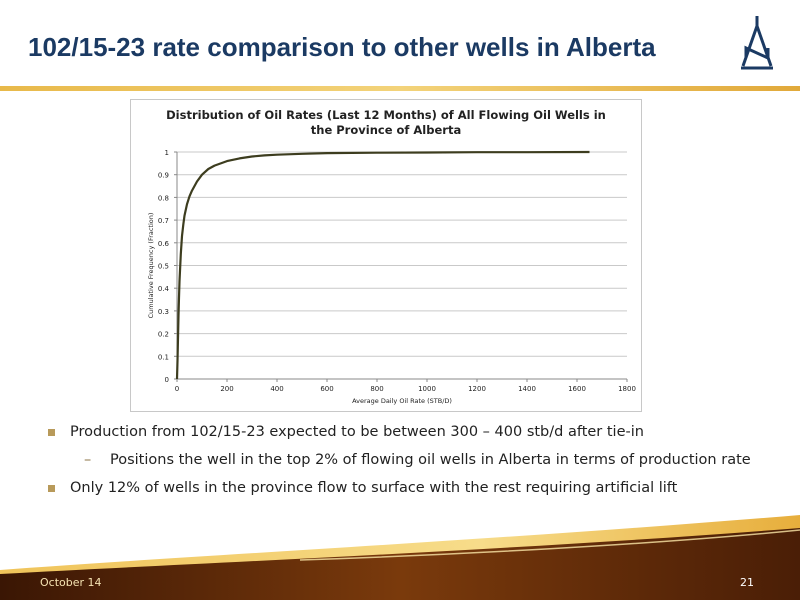  Describe the element at coordinates (163, 221) in the screenshot. I see `y-tick-label: 0.7` at that location.